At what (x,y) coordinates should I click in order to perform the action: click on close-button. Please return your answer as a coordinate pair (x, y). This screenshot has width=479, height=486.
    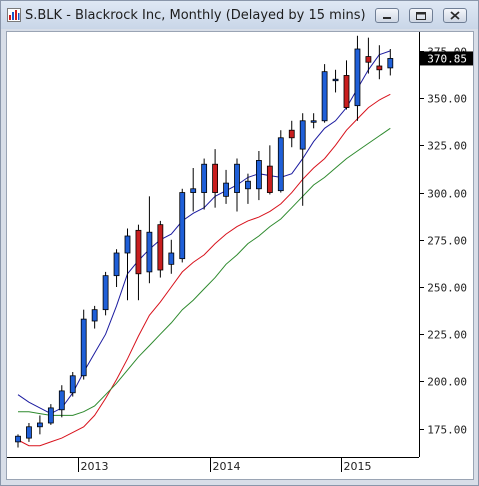
    Looking at the image, I should click on (455, 15).